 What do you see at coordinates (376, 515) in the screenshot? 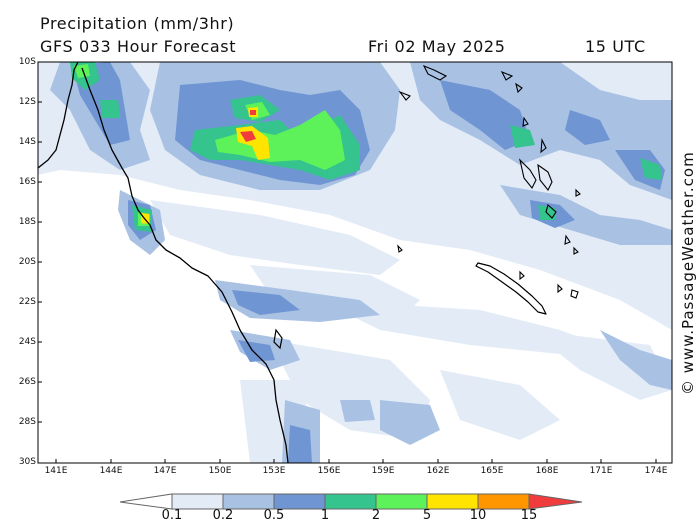
I see `legend-label: 2` at bounding box center [376, 515].